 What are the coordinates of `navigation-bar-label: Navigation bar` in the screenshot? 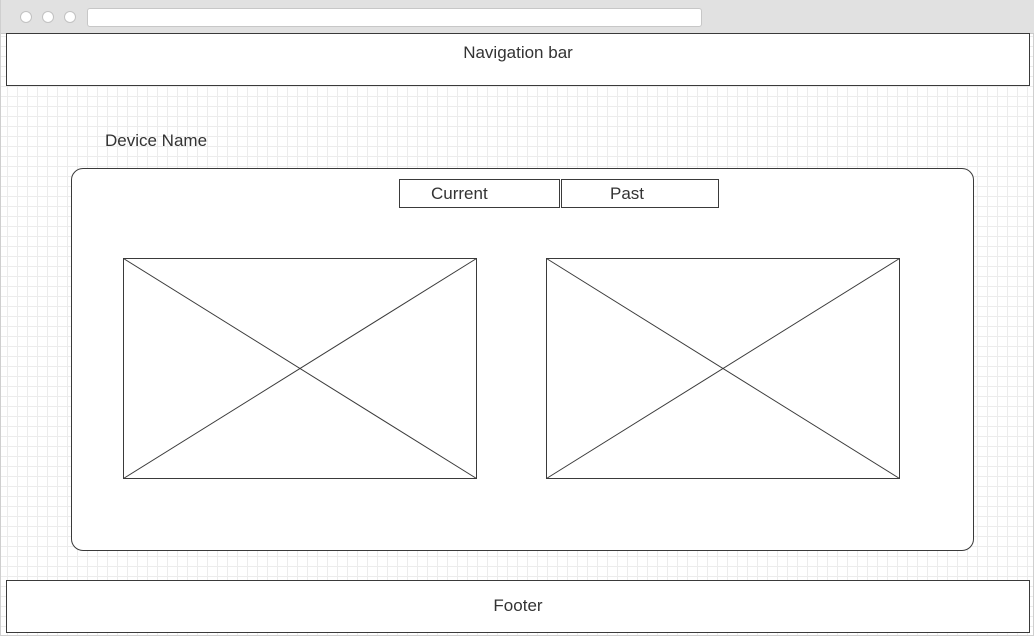 It's located at (518, 52).